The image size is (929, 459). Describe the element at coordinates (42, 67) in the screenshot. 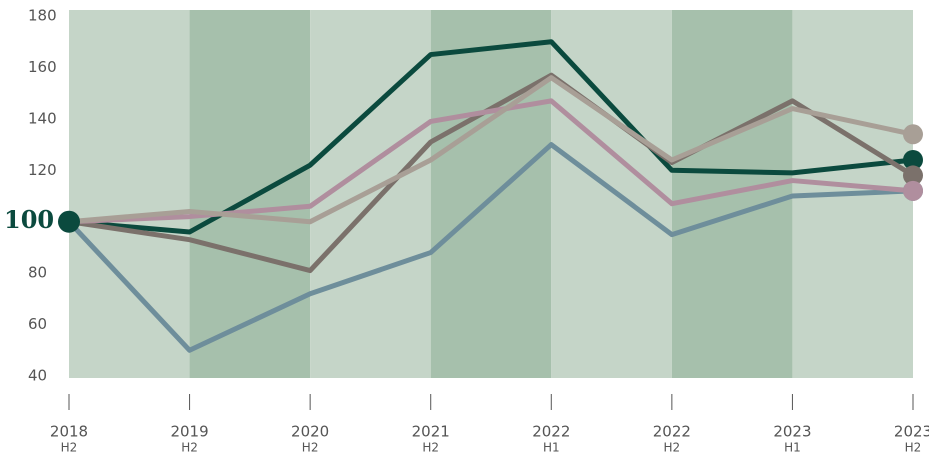

I see `y-tick-label: 160` at that location.